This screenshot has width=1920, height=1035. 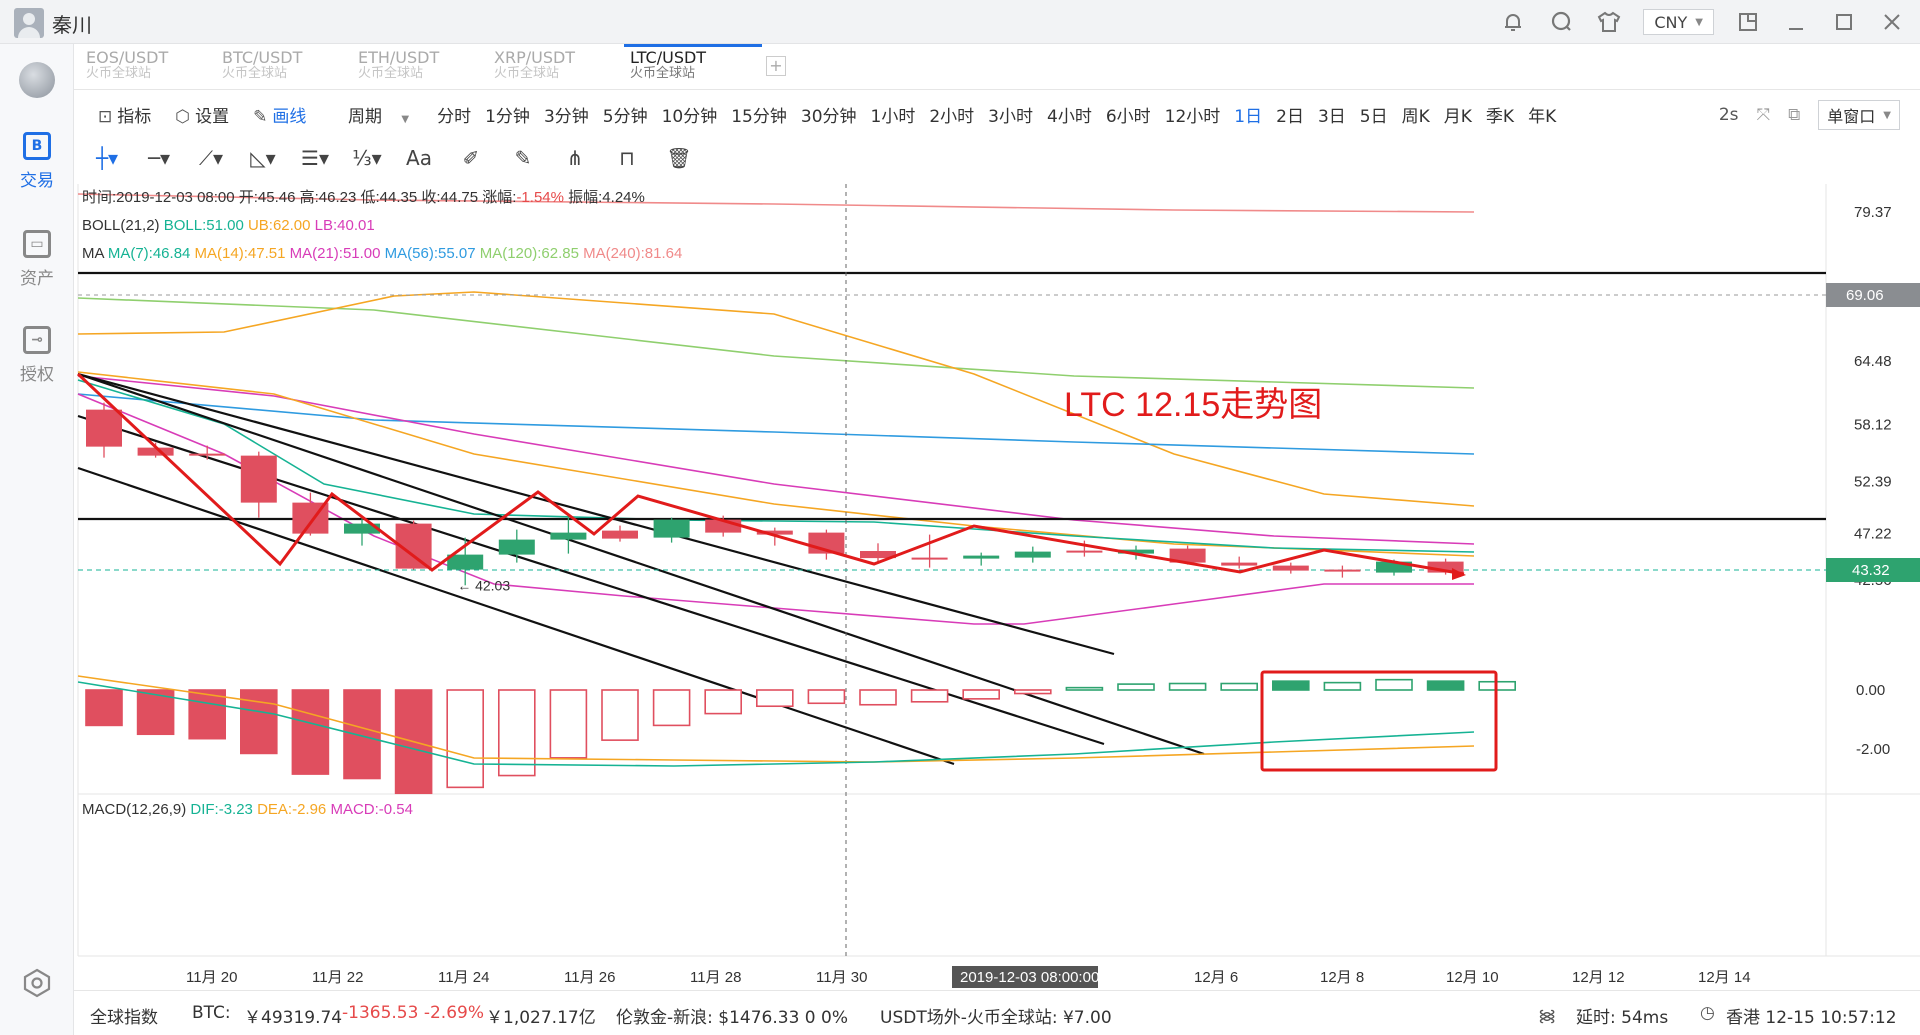 What do you see at coordinates (776, 724) in the screenshot?
I see `dif-line` at bounding box center [776, 724].